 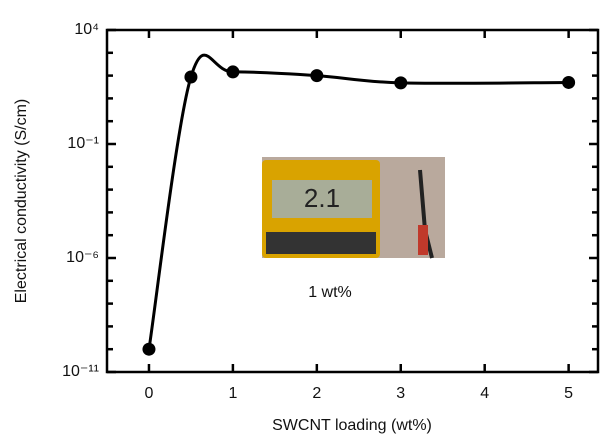 I want to click on y-tick-label: 10⁻⁶, so click(x=82, y=257).